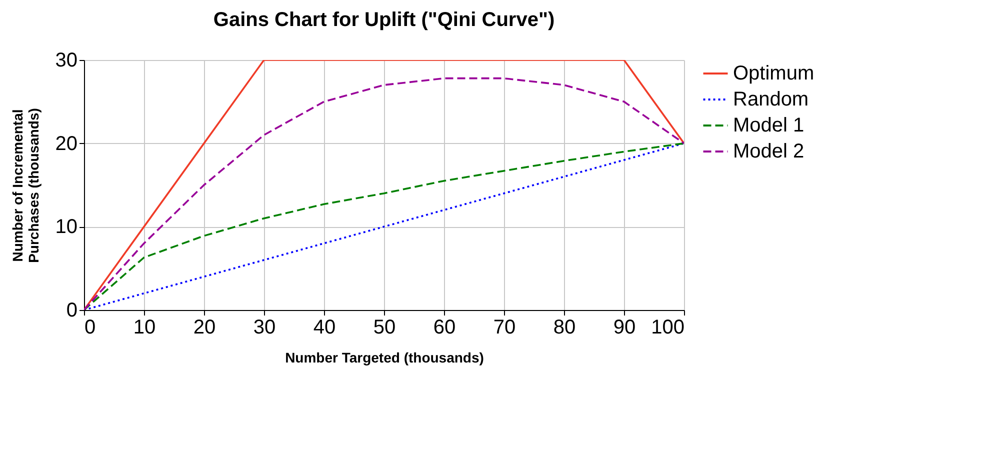  What do you see at coordinates (564, 327) in the screenshot?
I see `x-tick-label: 80` at bounding box center [564, 327].